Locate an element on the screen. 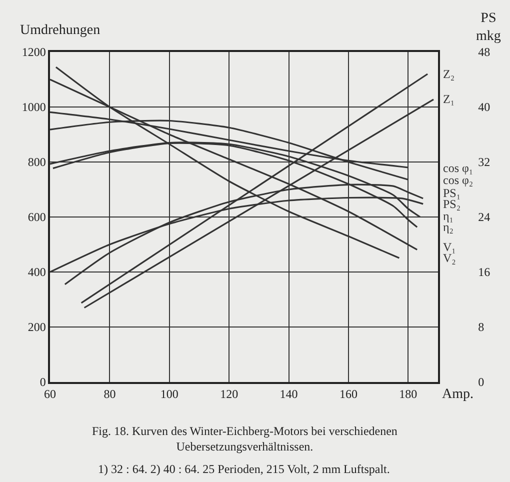  y-tick-label: 600 is located at coordinates (37, 217).